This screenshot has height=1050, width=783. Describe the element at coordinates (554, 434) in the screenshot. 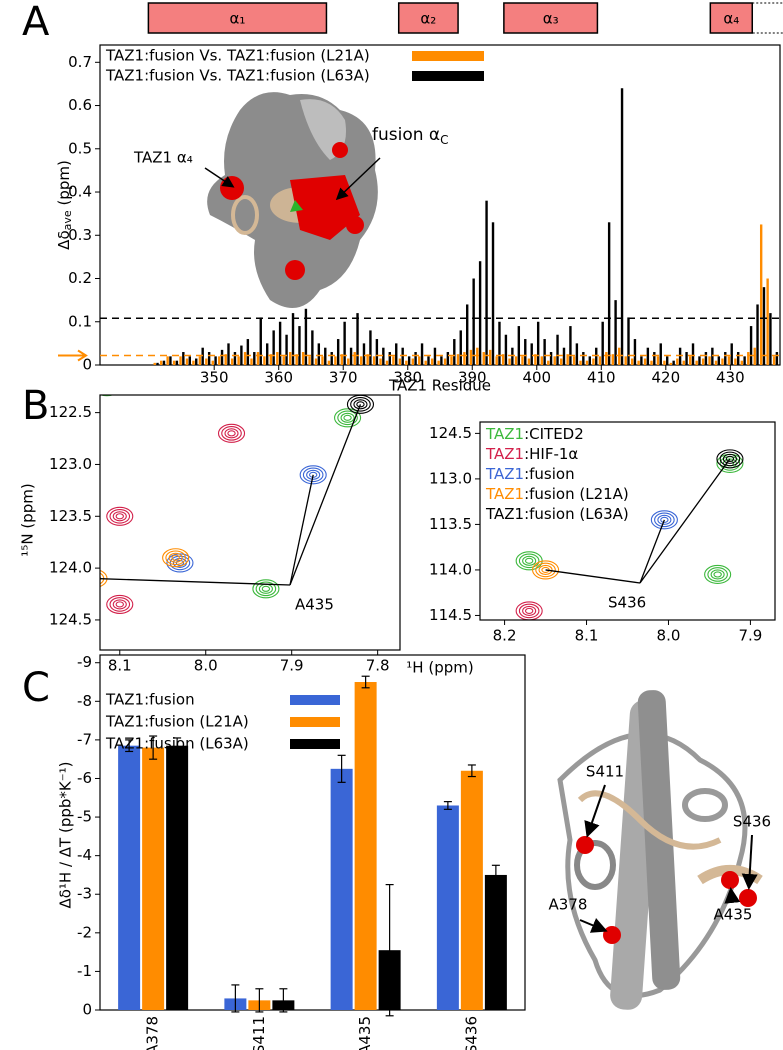

I see `legend-rest: :CITED2` at that location.